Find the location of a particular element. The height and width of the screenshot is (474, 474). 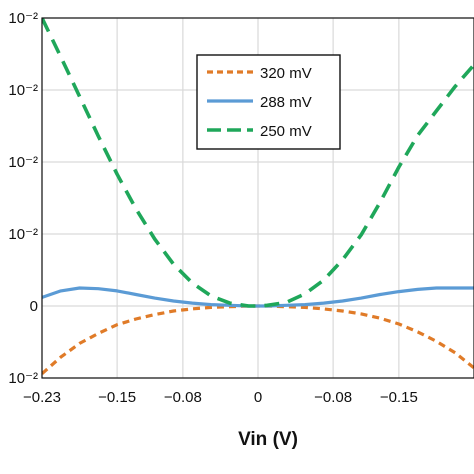

x-tick-label: 0 is located at coordinates (258, 397).